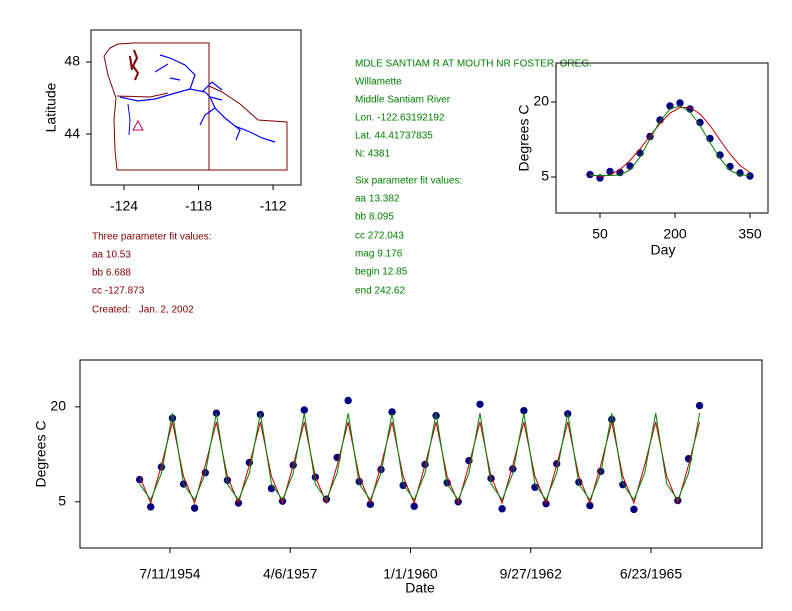  I want to click on six-param-line: cc 272.043, so click(379, 236).